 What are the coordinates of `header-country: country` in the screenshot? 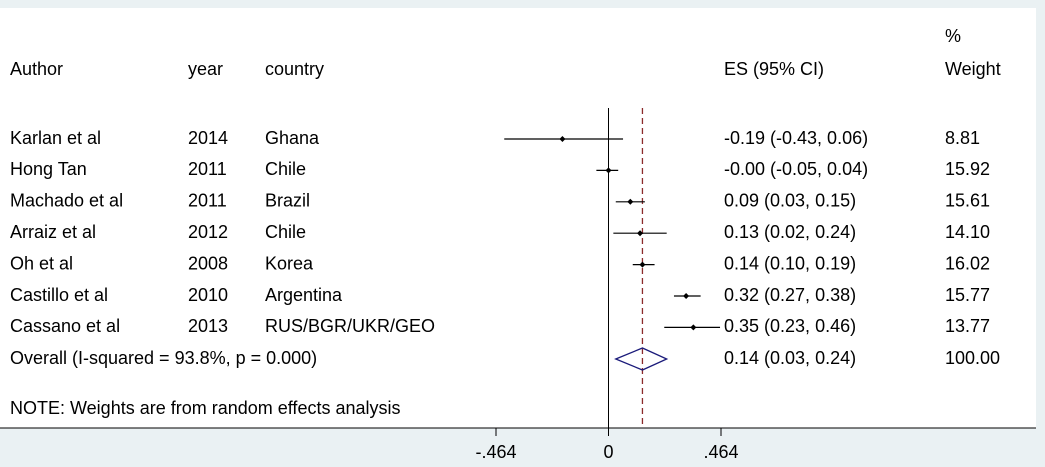 It's located at (294, 69).